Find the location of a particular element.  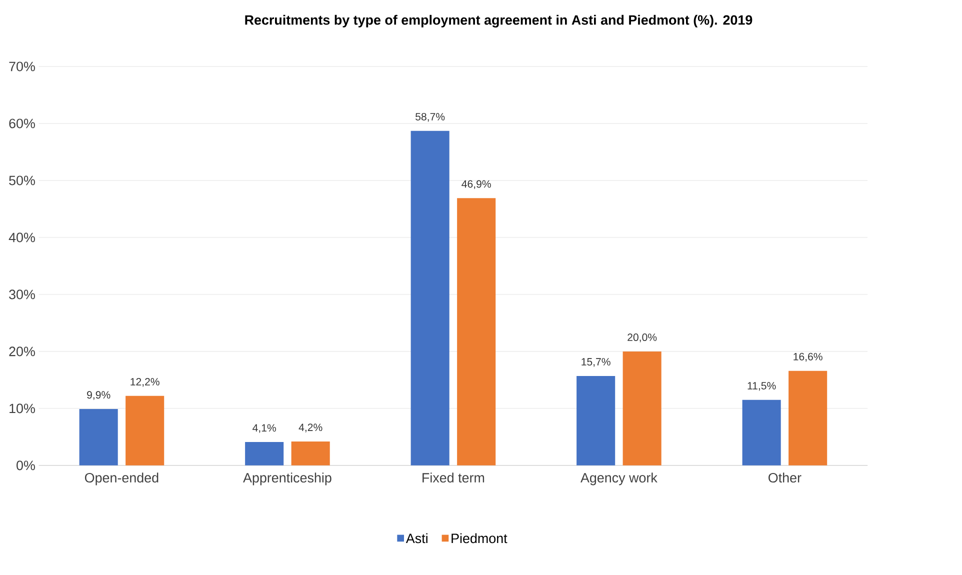

x-tick-label: Agency work is located at coordinates (619, 479).